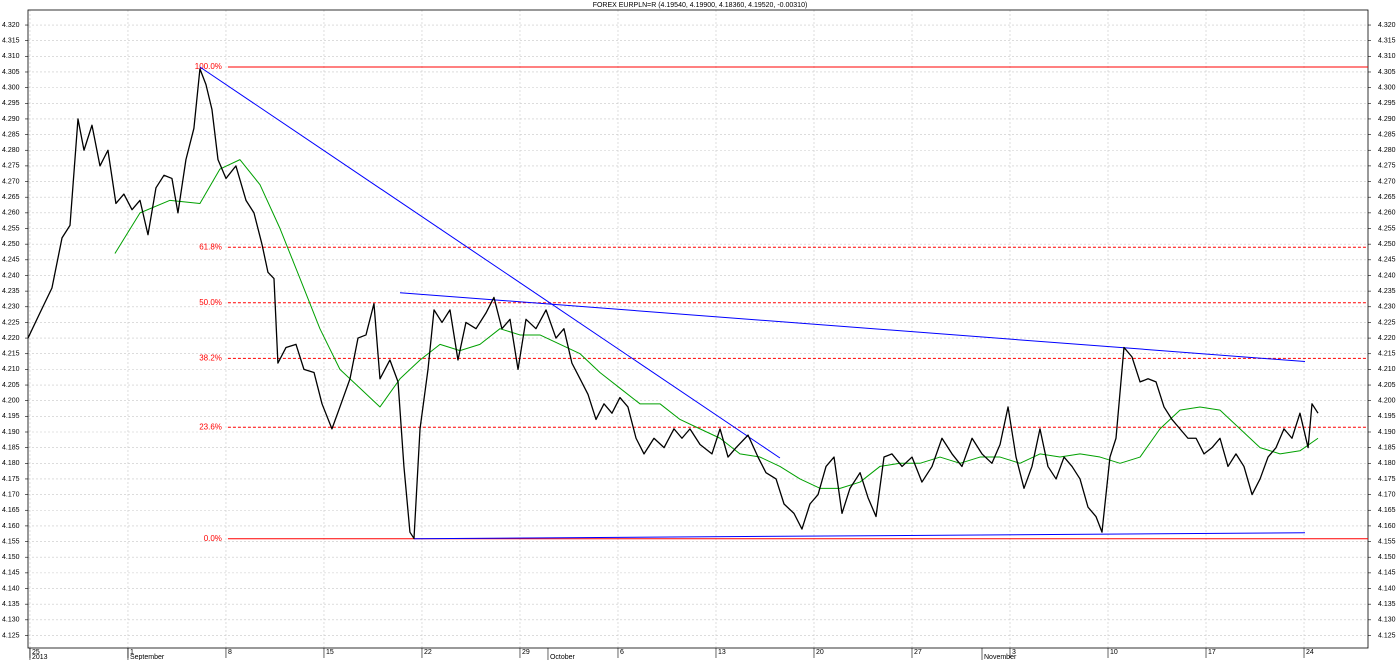  Describe the element at coordinates (213, 538) in the screenshot. I see `fib-label: 0.0%` at that location.